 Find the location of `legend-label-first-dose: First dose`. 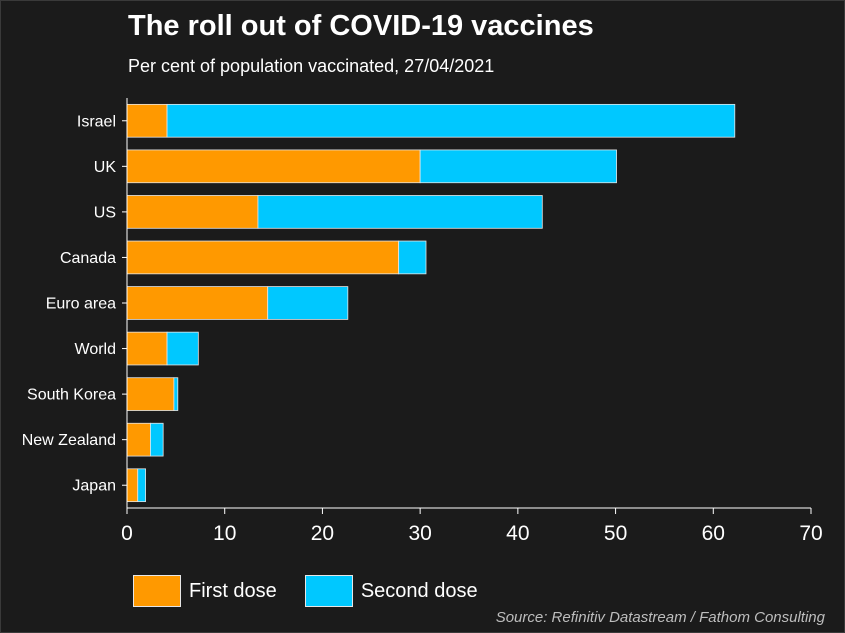

legend-label-first-dose: First dose is located at coordinates (233, 590).